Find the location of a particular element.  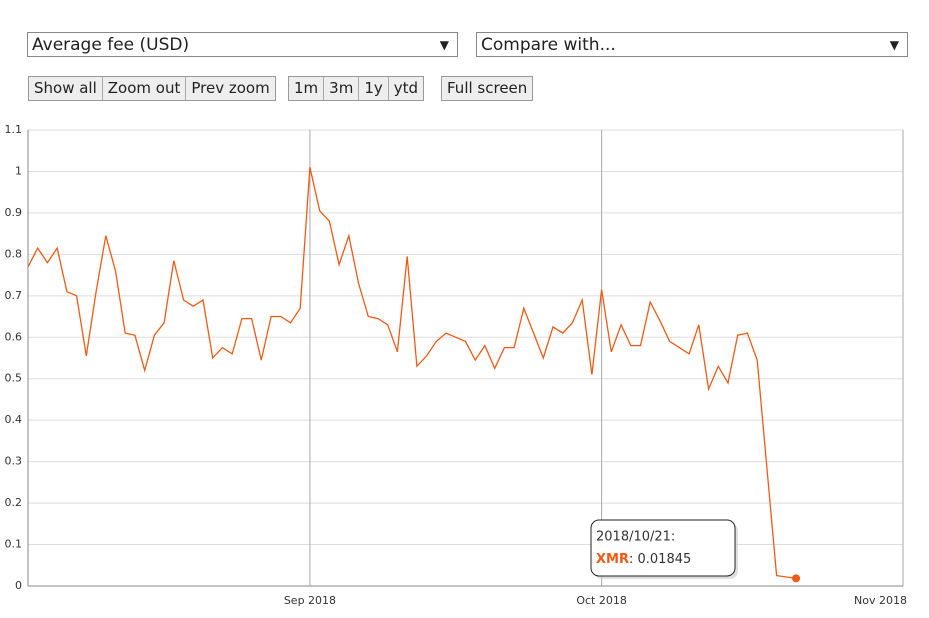

y-tick-label: 0.9 is located at coordinates (14, 212).